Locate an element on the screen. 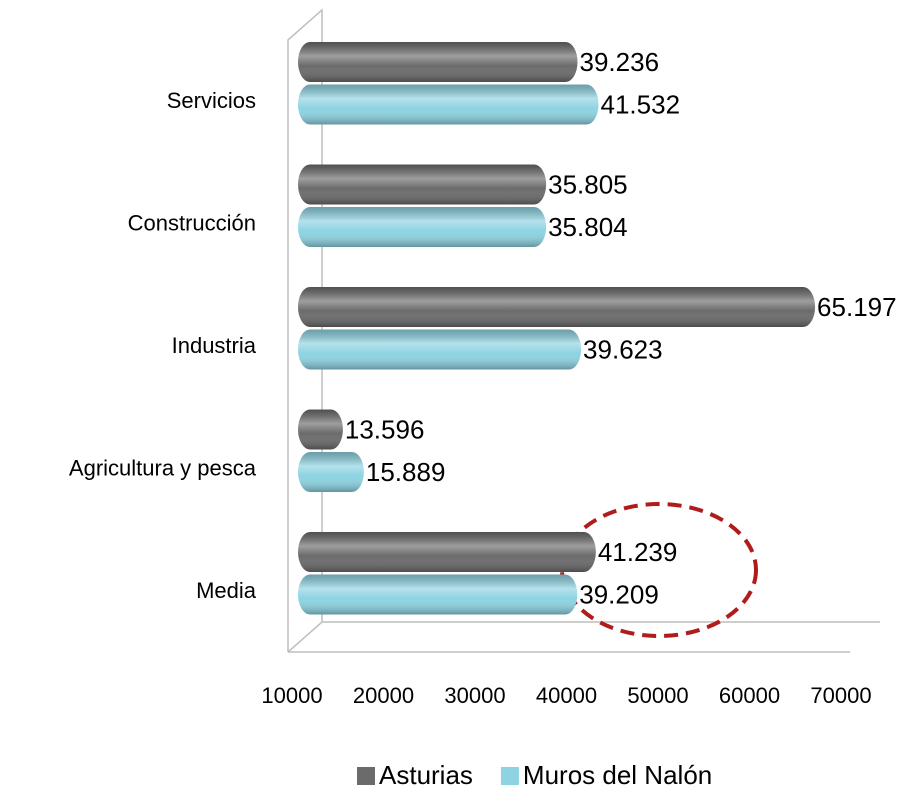 Image resolution: width=917 pixels, height=801 pixels. x-tick-label: 60000 is located at coordinates (749, 695).